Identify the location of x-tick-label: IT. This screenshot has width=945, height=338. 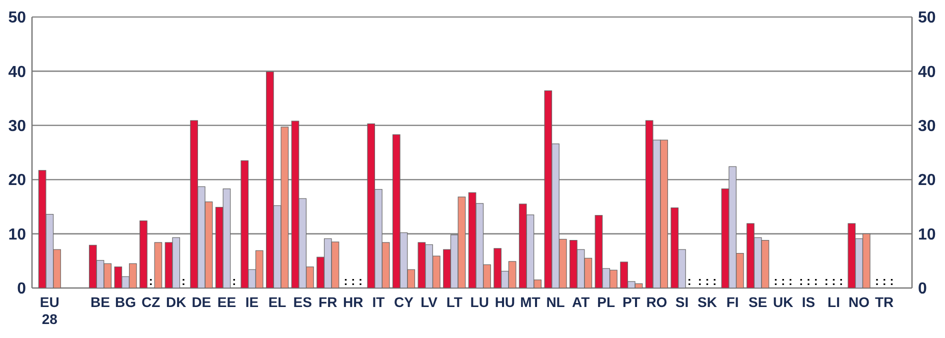
(379, 302).